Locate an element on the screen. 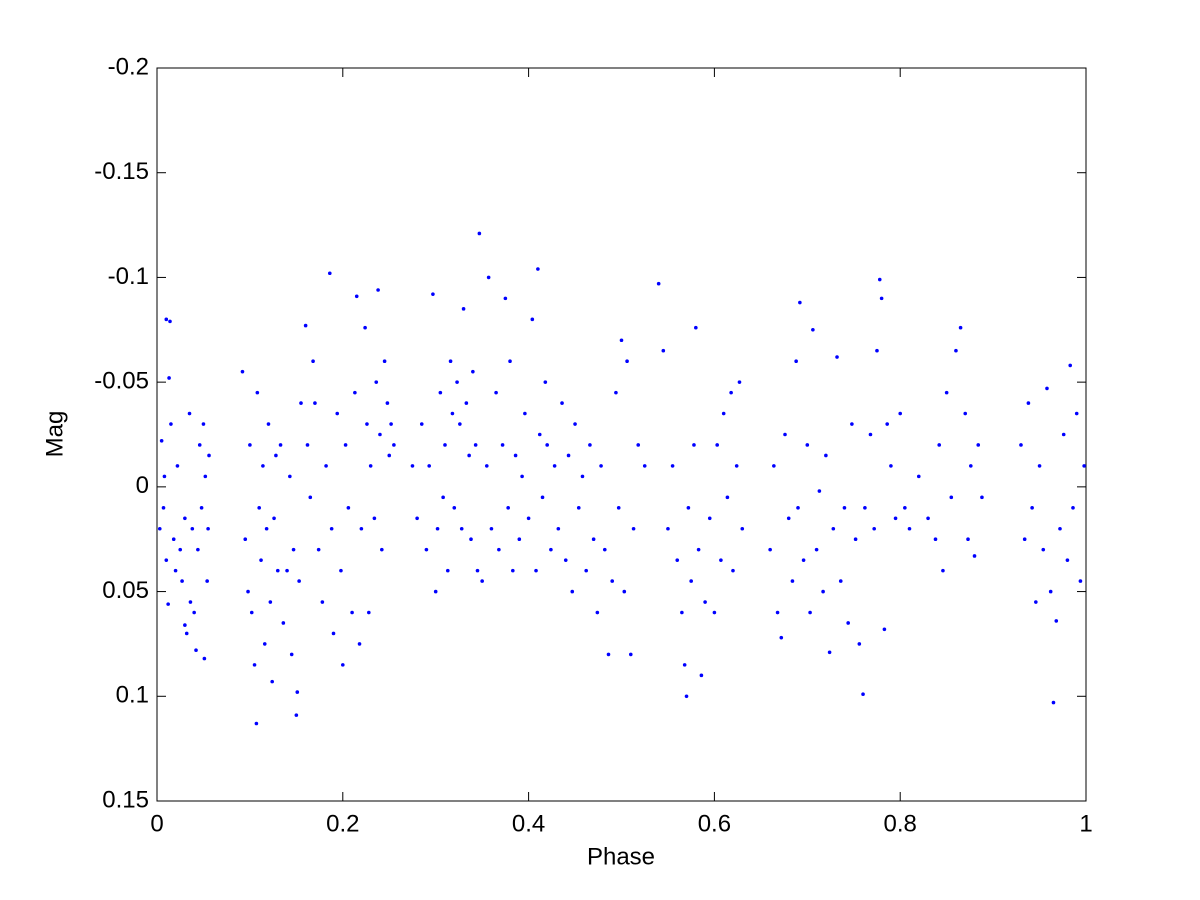 The image size is (1200, 900). x-tick-label: 0.8 is located at coordinates (900, 823).